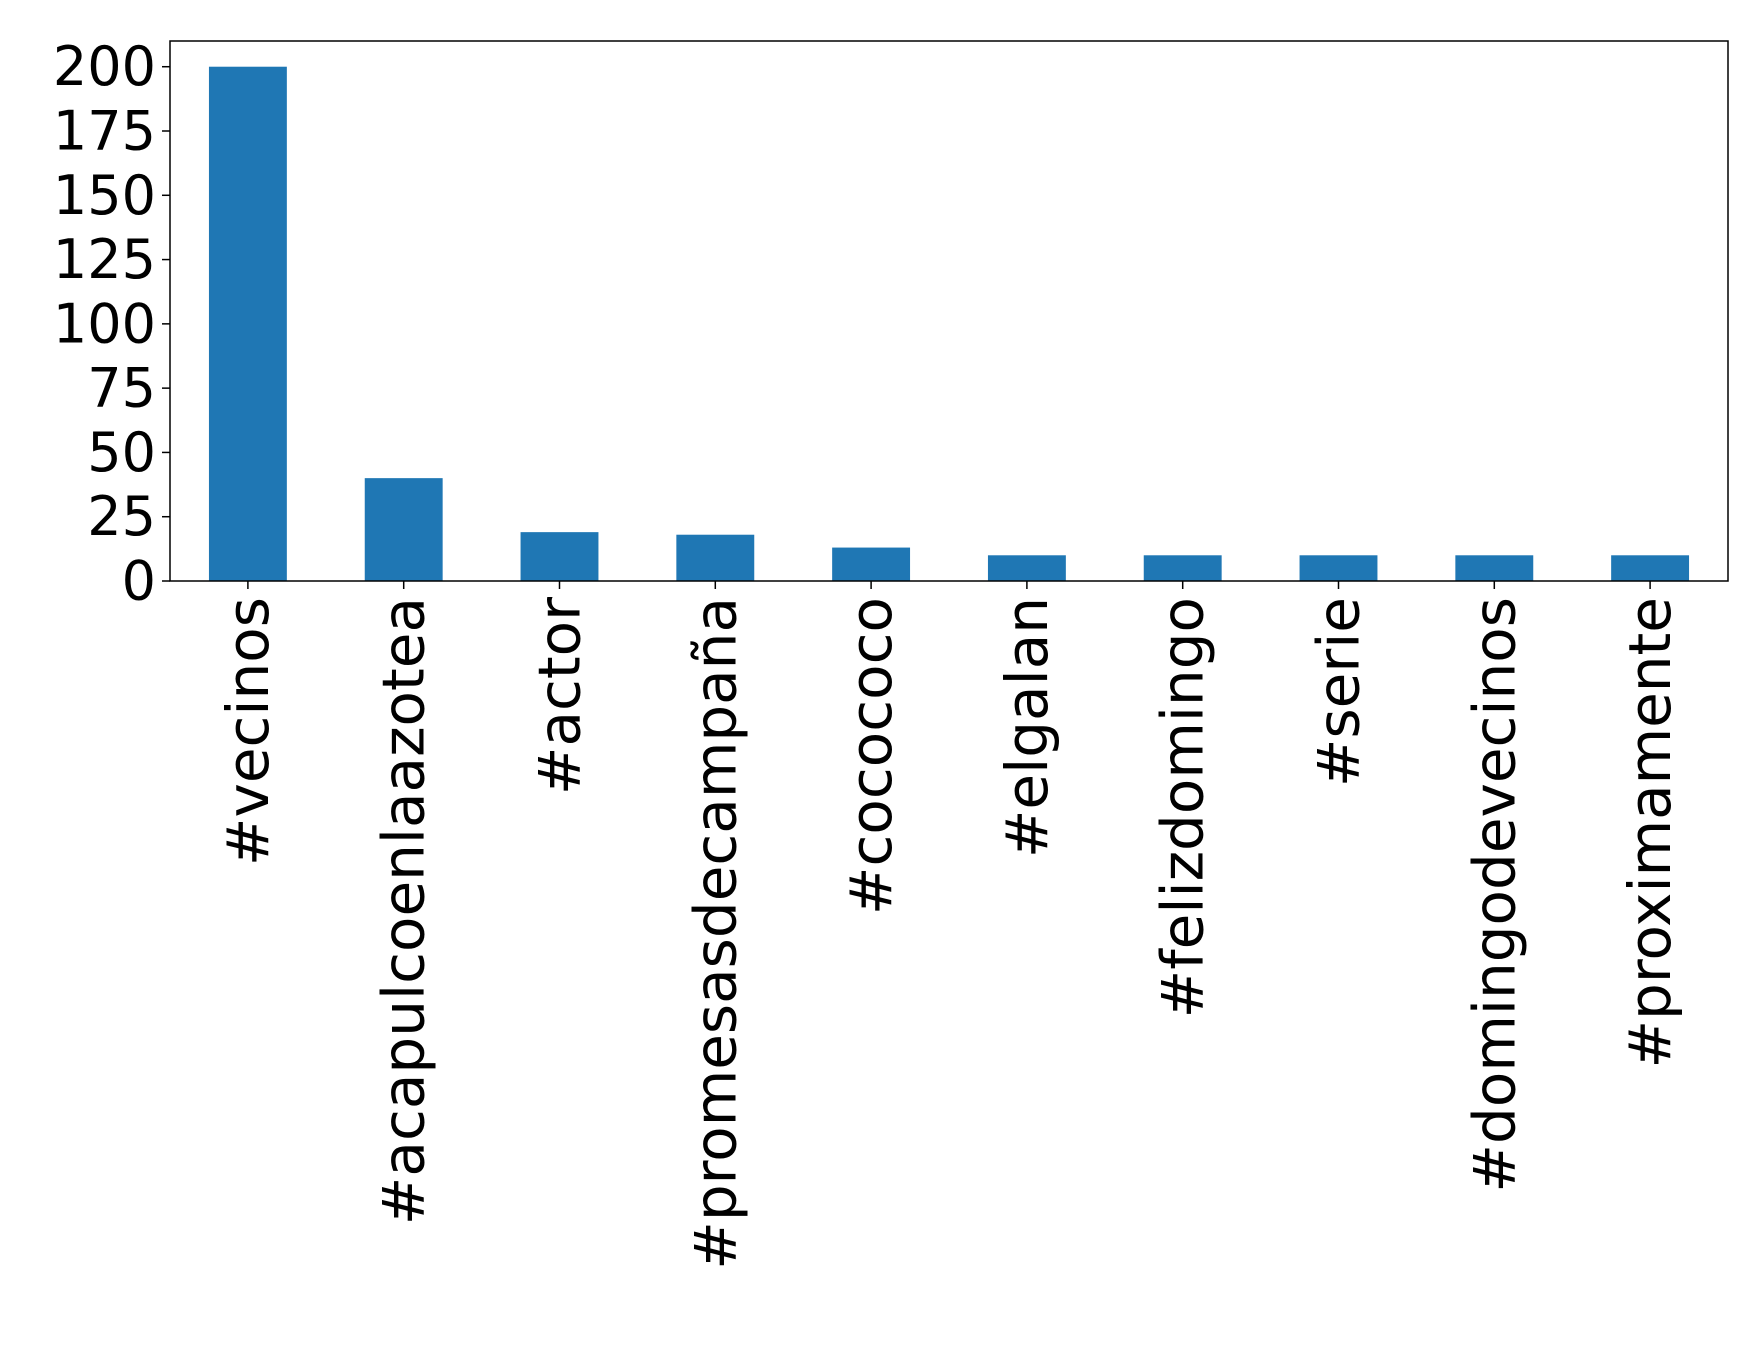 The image size is (1758, 1353). I want to click on x-tick-label: #serie, so click(1339, 692).